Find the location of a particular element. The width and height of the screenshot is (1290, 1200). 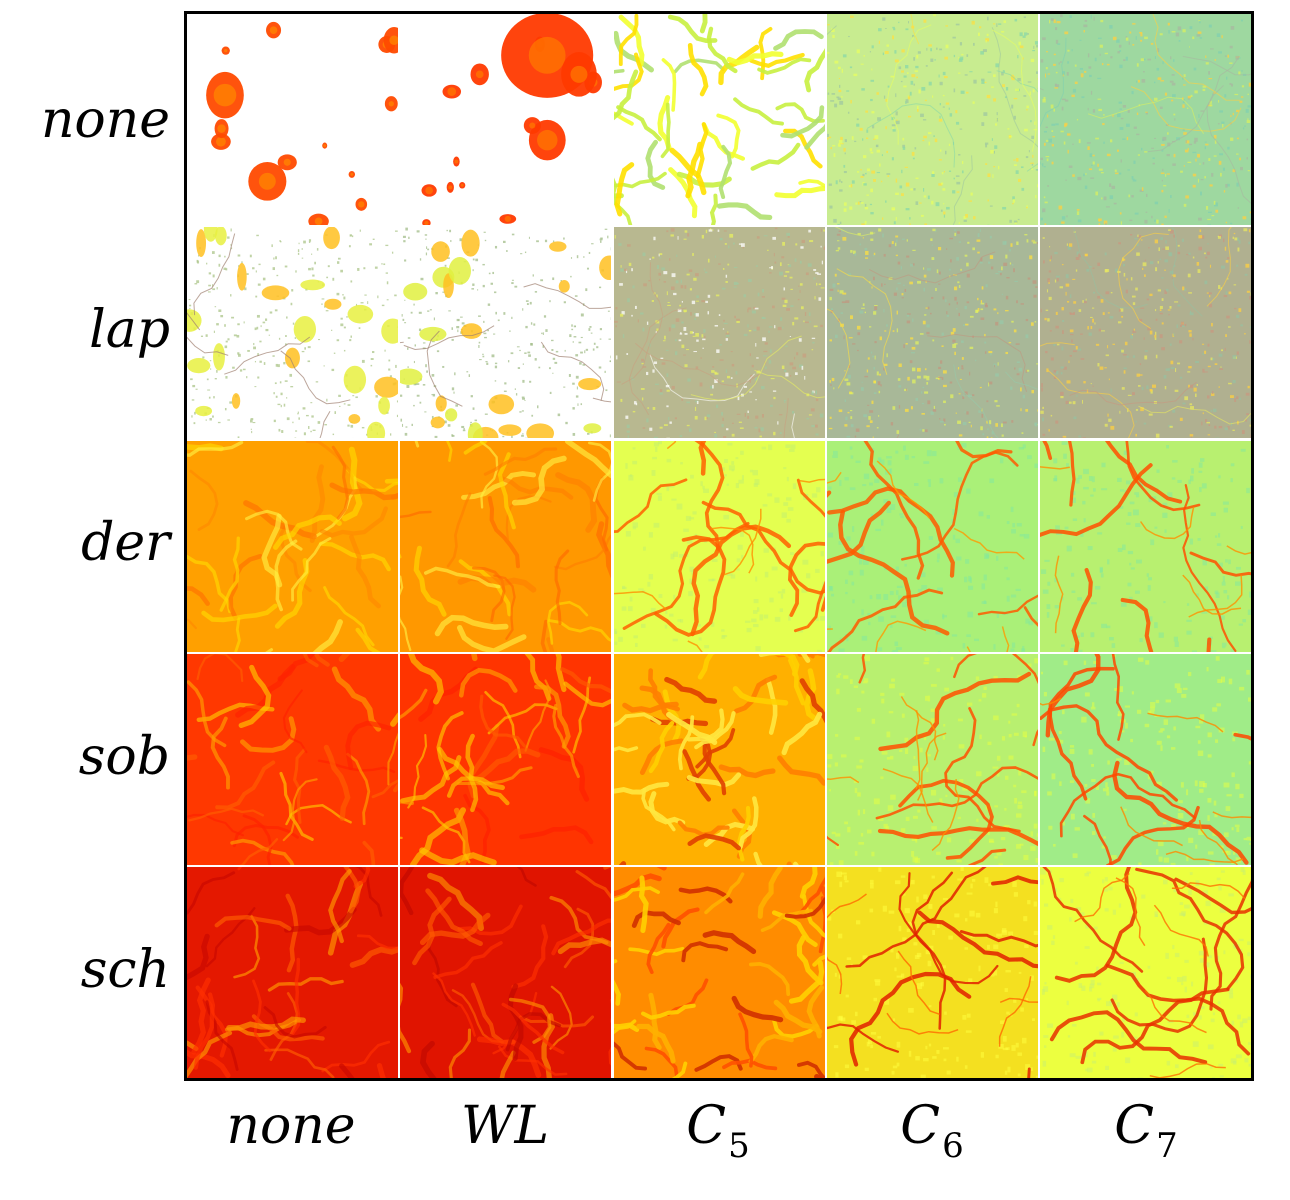

column-label-base: none is located at coordinates (291, 1126).